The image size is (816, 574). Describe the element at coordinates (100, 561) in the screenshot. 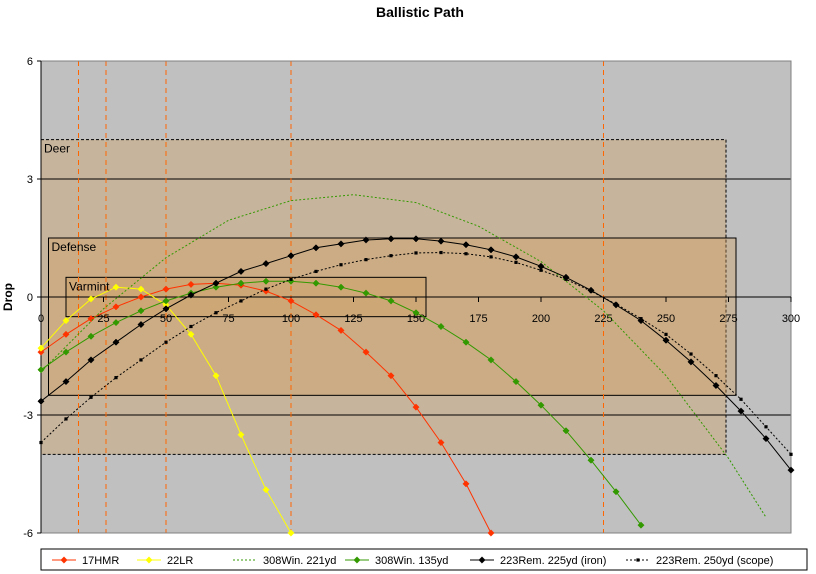

I see `legend-label-1: 17HMR` at that location.